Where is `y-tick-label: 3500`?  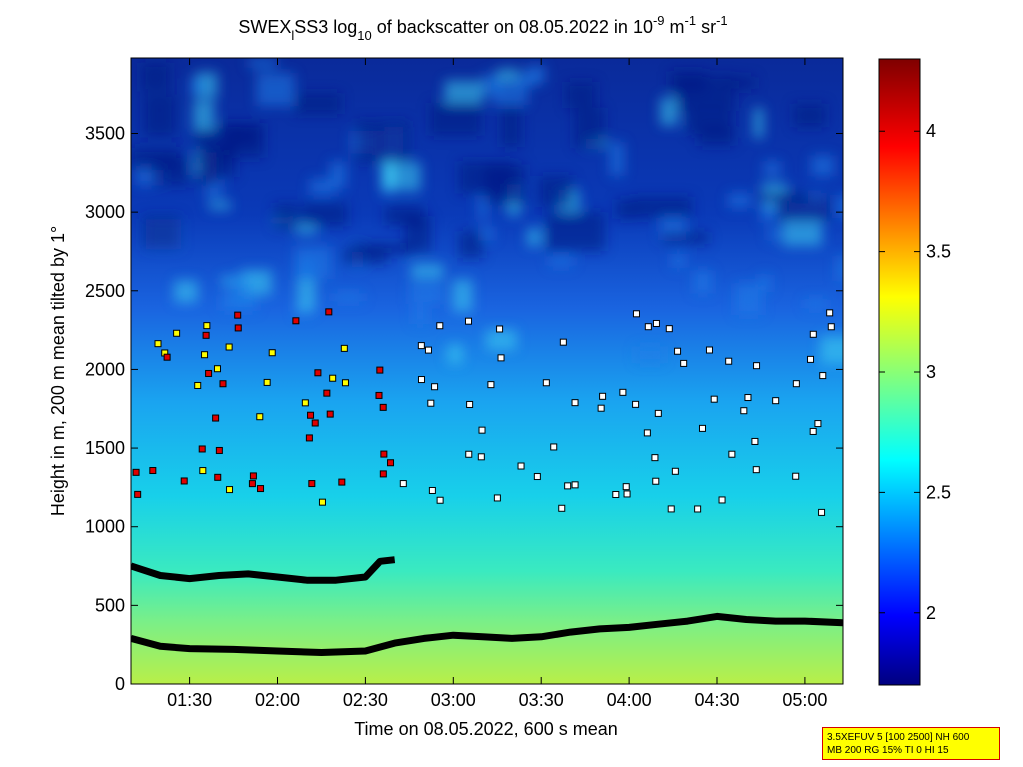
y-tick-label: 3500 is located at coordinates (105, 133).